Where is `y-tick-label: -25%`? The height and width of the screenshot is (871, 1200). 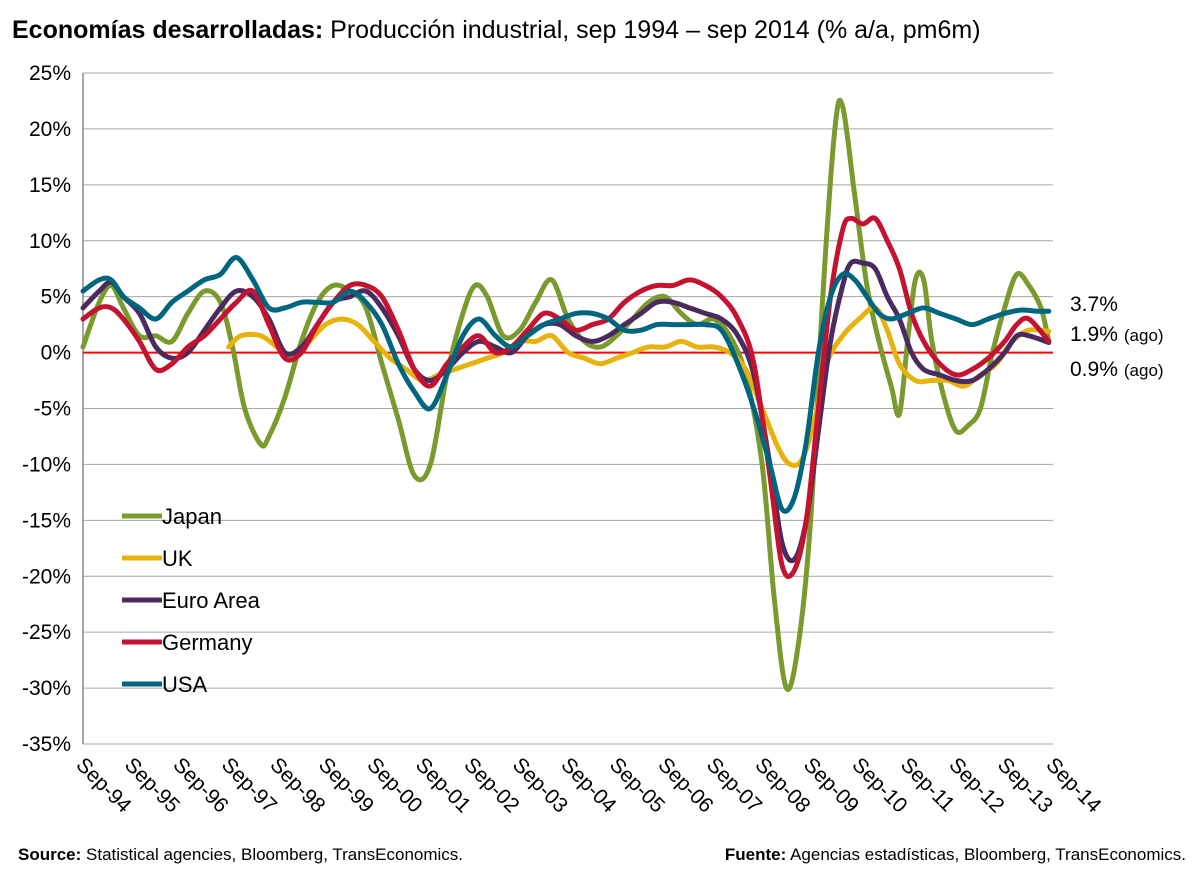
y-tick-label: -25% is located at coordinates (46, 632).